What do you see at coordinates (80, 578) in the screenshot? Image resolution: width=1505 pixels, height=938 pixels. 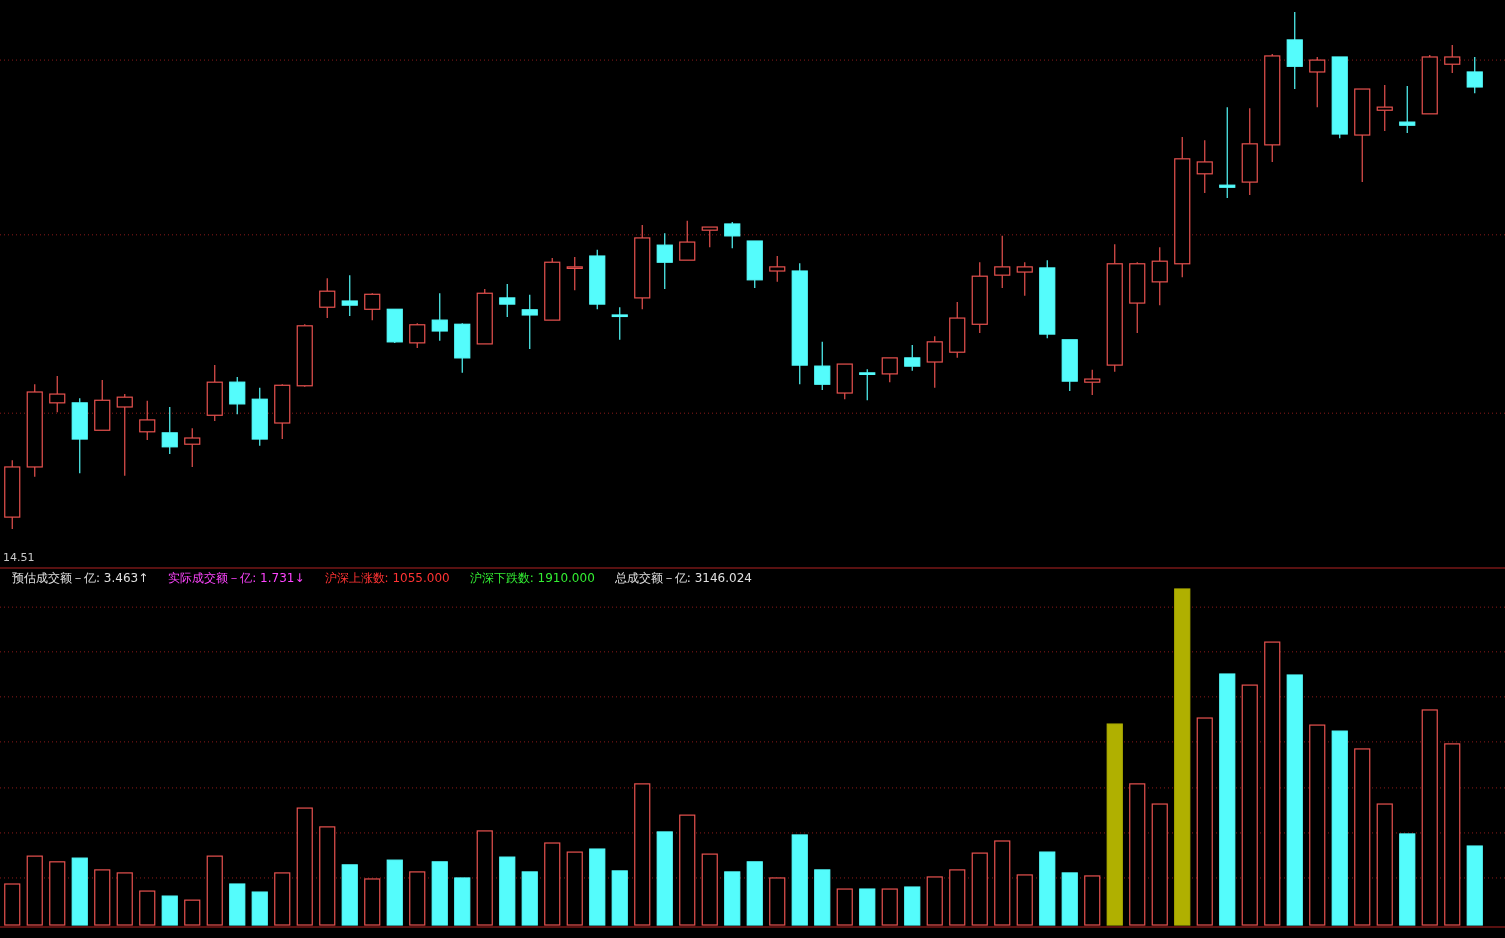 I see `text: 预估成交额－亿: 3.463↑` at bounding box center [80, 578].